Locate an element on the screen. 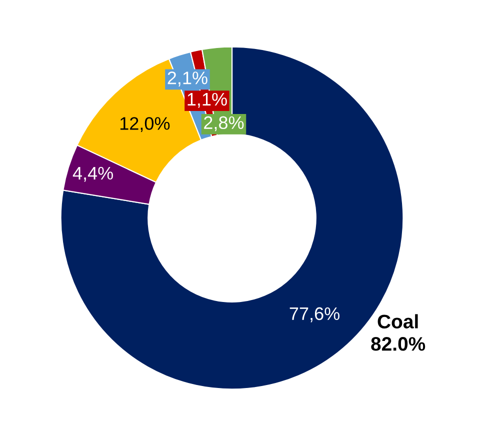 The width and height of the screenshot is (486, 433). data-label: 4,4% is located at coordinates (92, 174).